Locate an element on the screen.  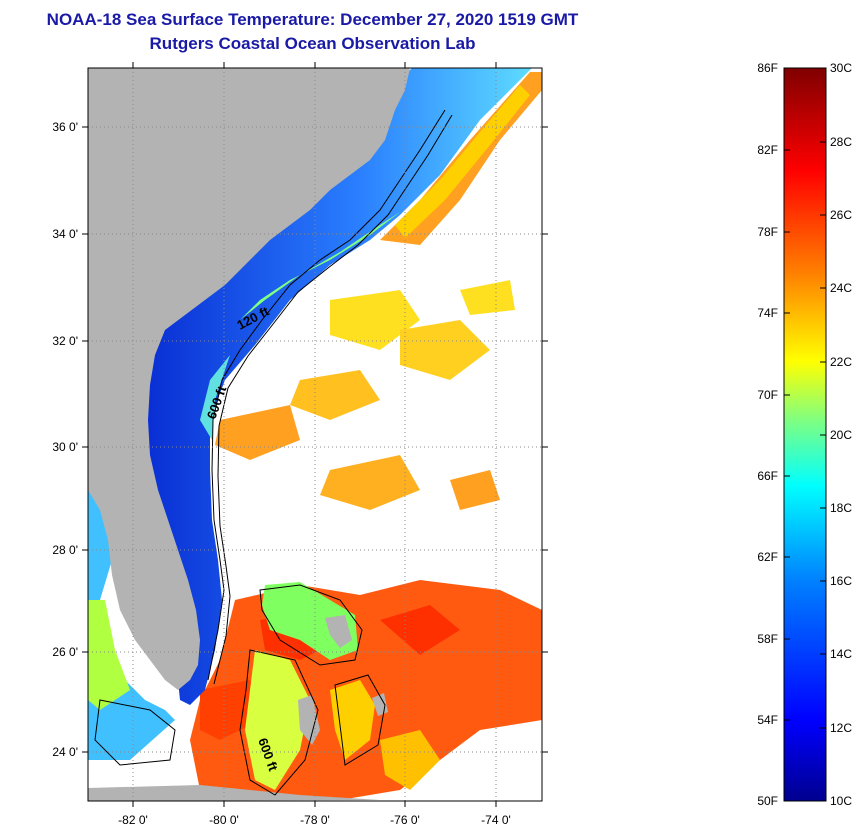
lat-label: 24 0' is located at coordinates (65, 752).